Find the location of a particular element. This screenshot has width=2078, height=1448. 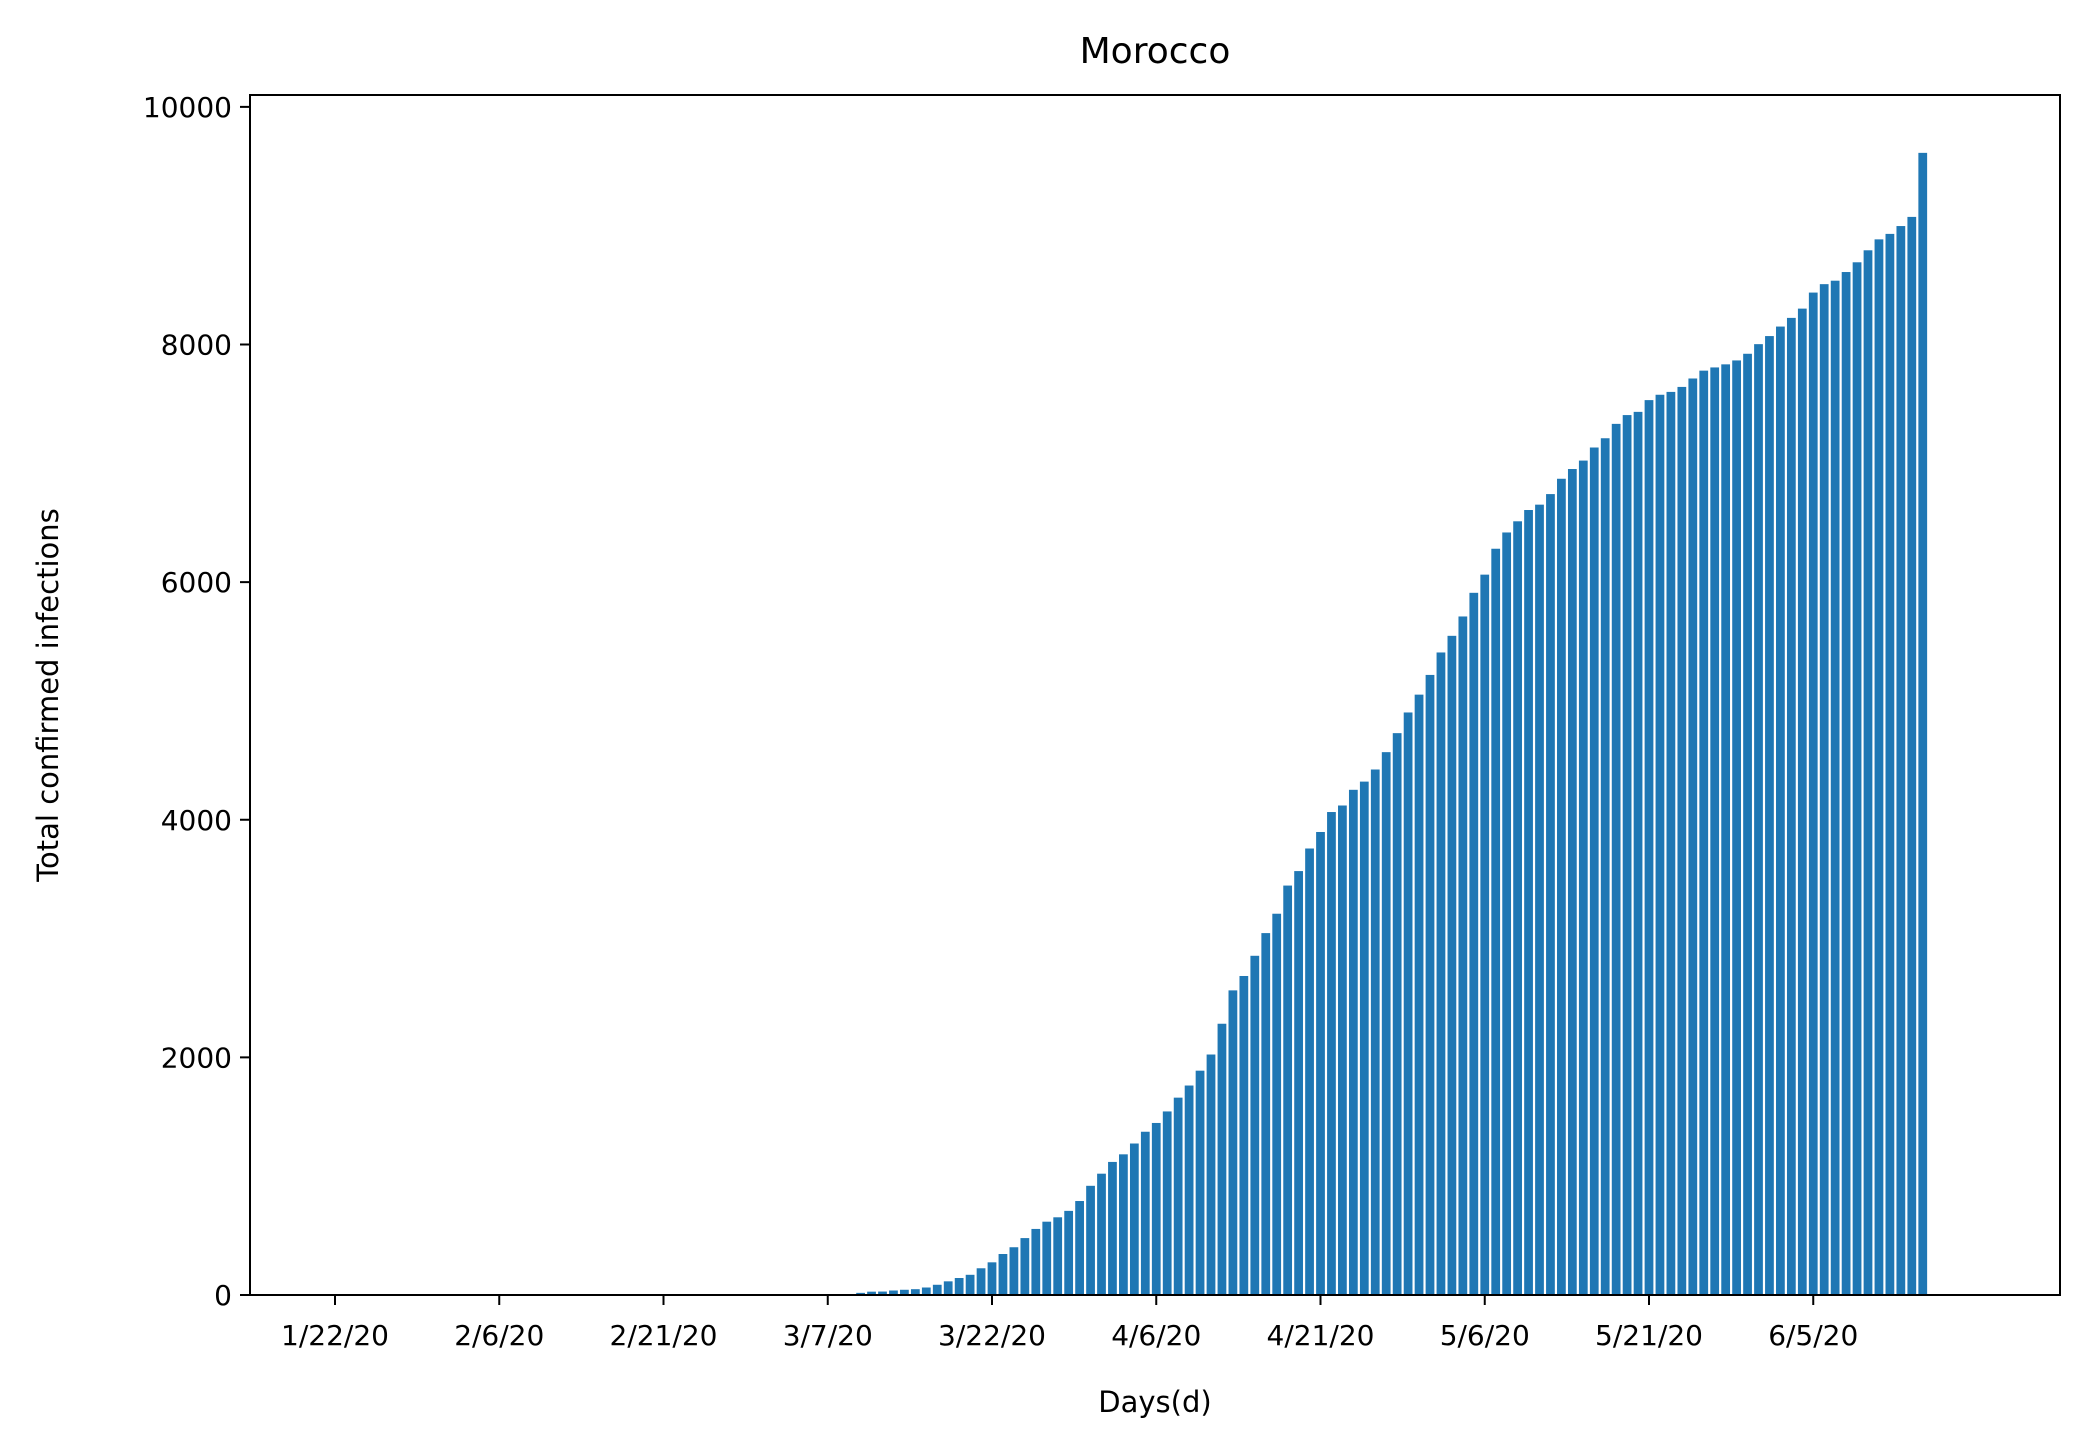

y-tick-label: 8000 is located at coordinates (196, 345).